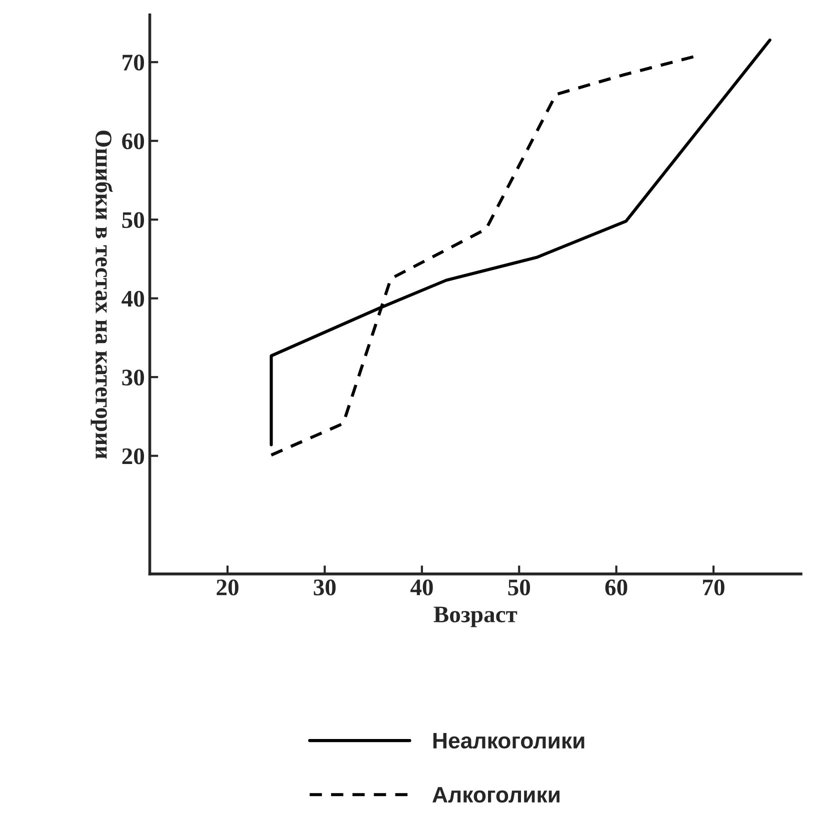 Image resolution: width=814 pixels, height=827 pixels. I want to click on y-tick-label: 60, so click(133, 141).